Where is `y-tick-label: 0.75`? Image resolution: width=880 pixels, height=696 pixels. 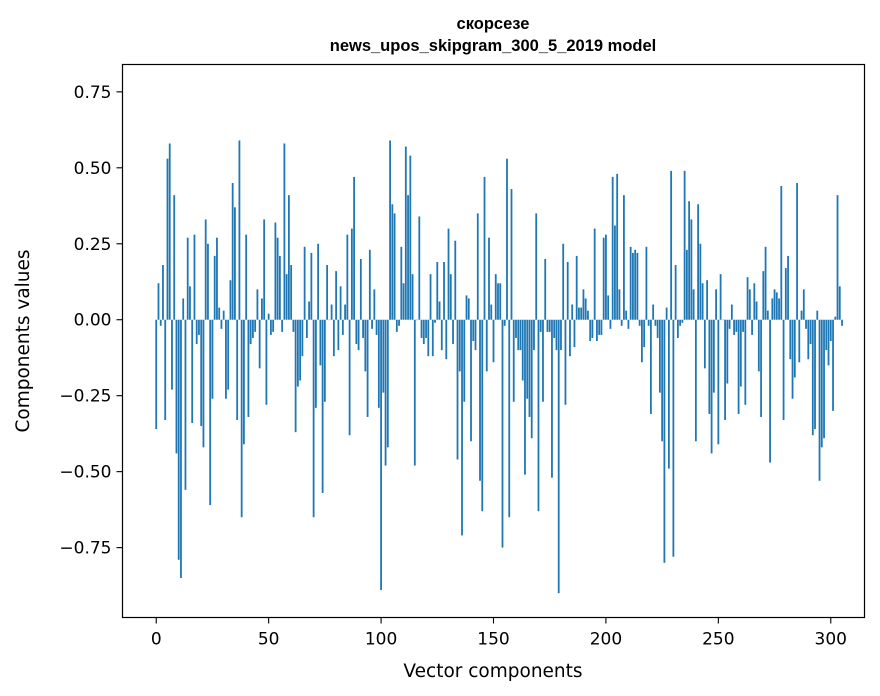 y-tick-label: 0.75 is located at coordinates (93, 93).